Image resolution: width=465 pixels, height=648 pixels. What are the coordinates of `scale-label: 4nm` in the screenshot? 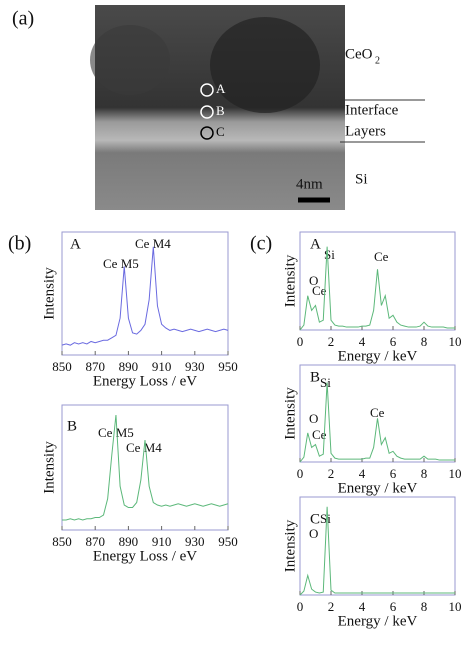 It's located at (309, 184).